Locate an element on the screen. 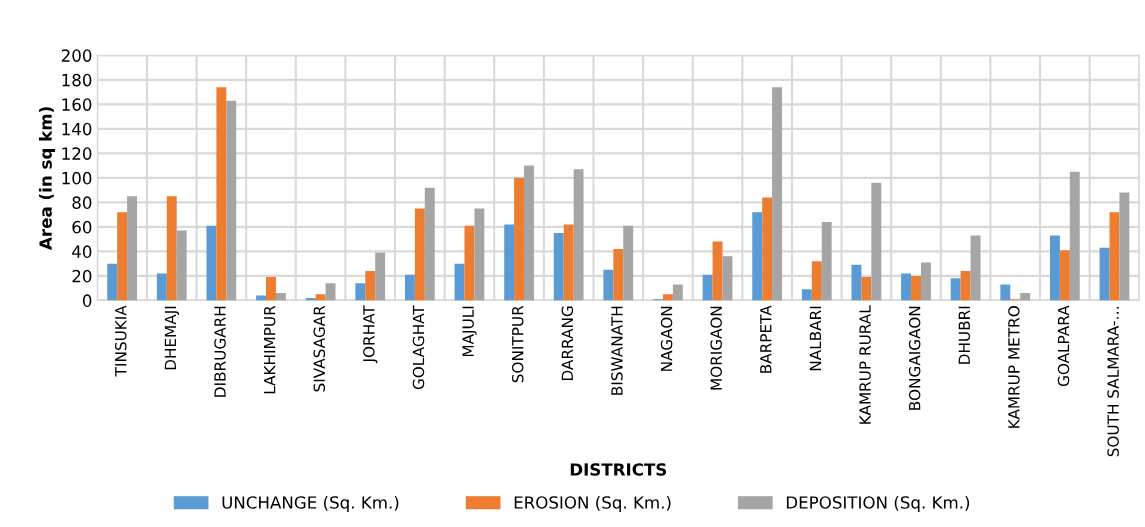 The height and width of the screenshot is (527, 1145). y-tick-label: 200 is located at coordinates (76, 55).